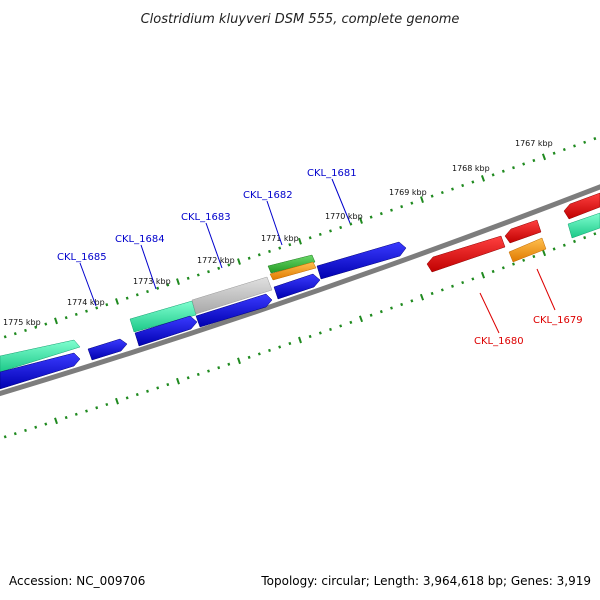  What do you see at coordinates (558, 320) in the screenshot?
I see `gene-label-ckl-1679: CKL_1679` at bounding box center [558, 320].